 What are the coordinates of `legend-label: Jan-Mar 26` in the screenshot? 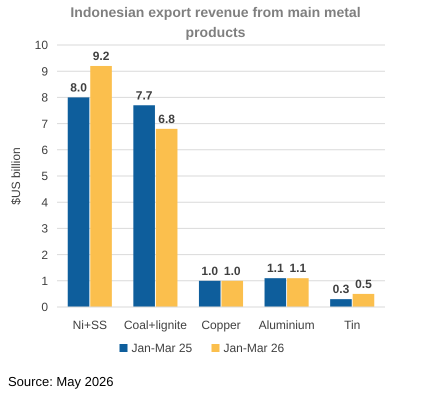 It's located at (254, 348).